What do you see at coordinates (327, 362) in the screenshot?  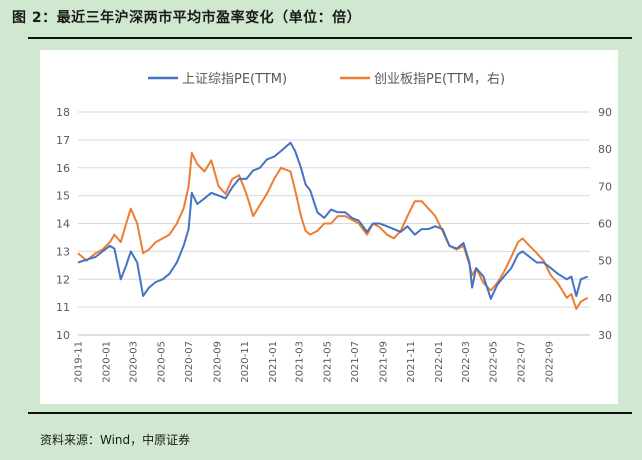 I see `x-tick-label: 2021-05` at bounding box center [327, 362].